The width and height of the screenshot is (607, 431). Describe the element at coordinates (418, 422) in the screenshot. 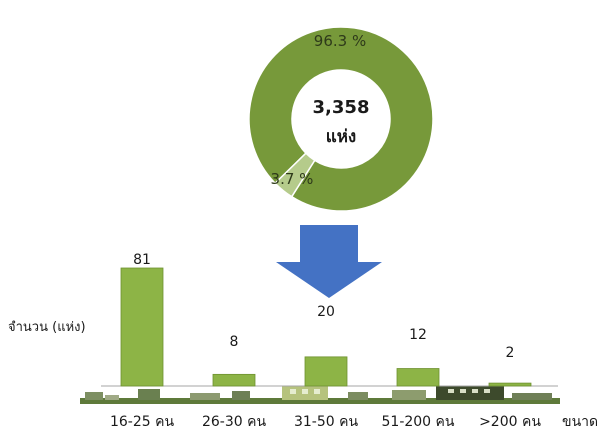

I see `bar-category-label: 51-200 คน` at that location.